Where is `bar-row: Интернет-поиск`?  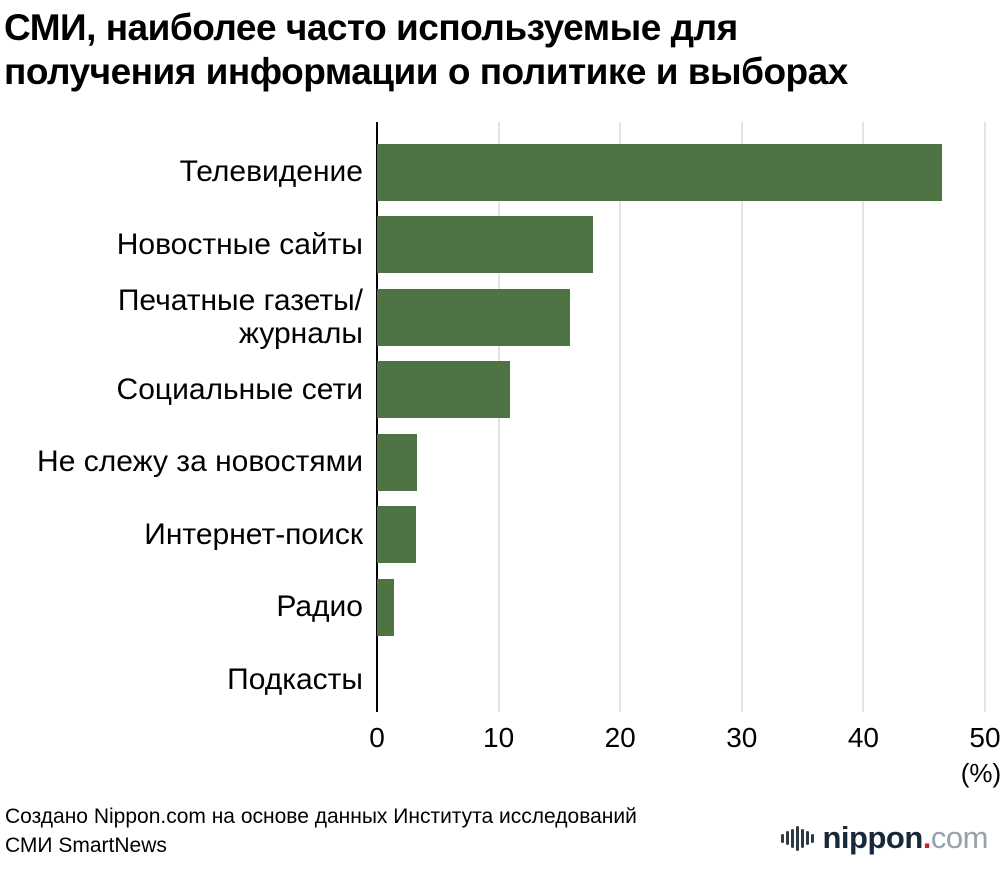 bar-row: Интернет-поиск is located at coordinates (492, 535).